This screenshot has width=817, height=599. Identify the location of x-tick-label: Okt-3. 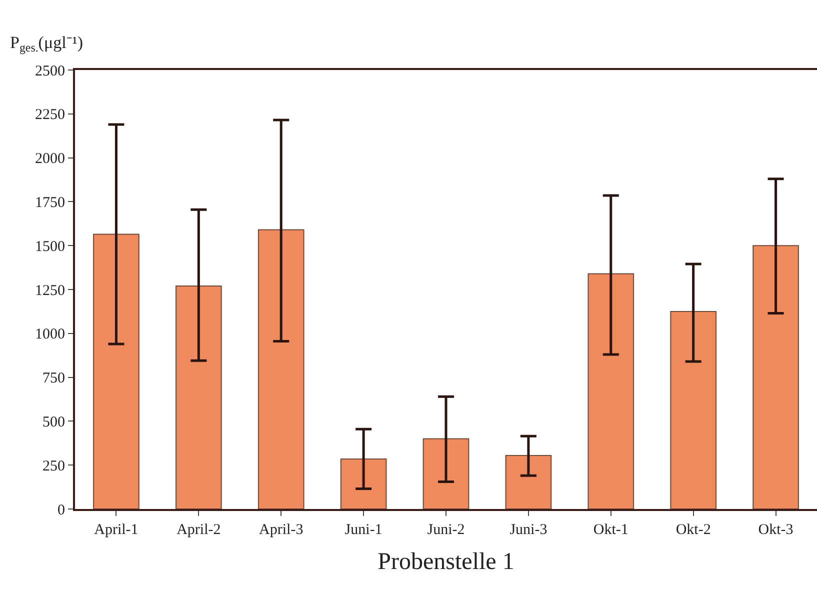
(776, 530).